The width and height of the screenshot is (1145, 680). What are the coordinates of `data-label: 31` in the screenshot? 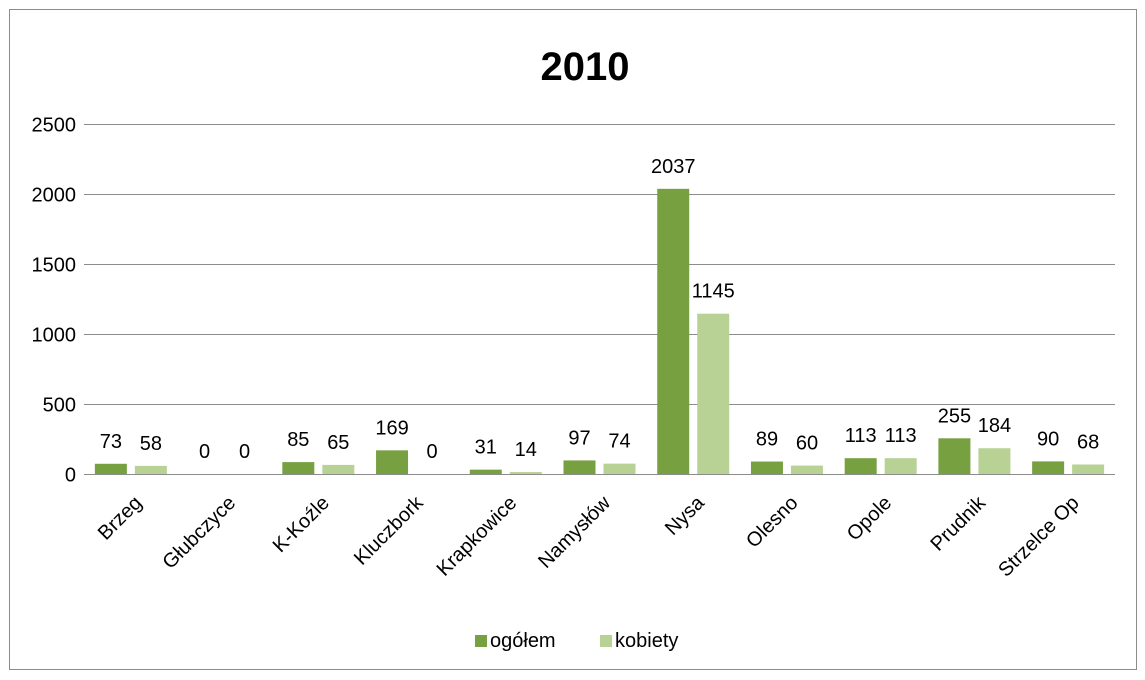 It's located at (486, 448).